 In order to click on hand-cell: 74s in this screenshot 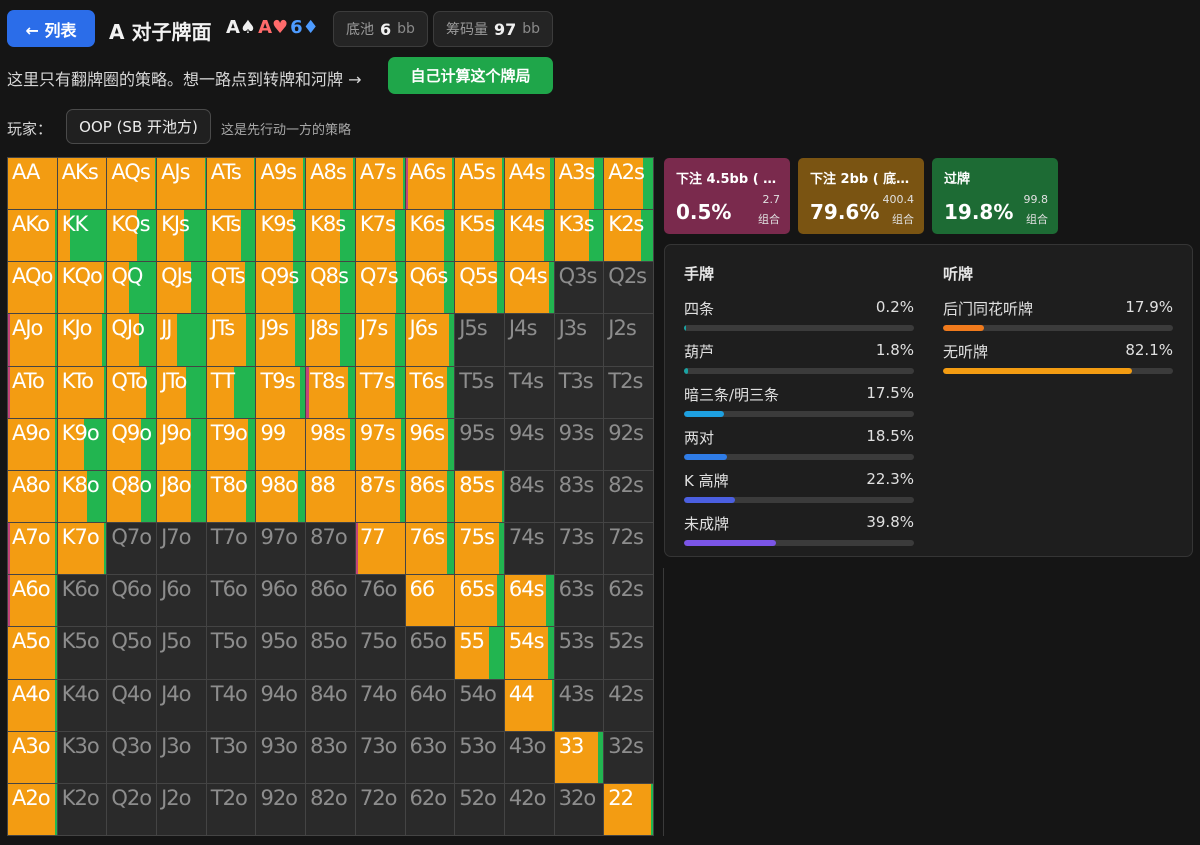, I will do `click(529, 549)`.